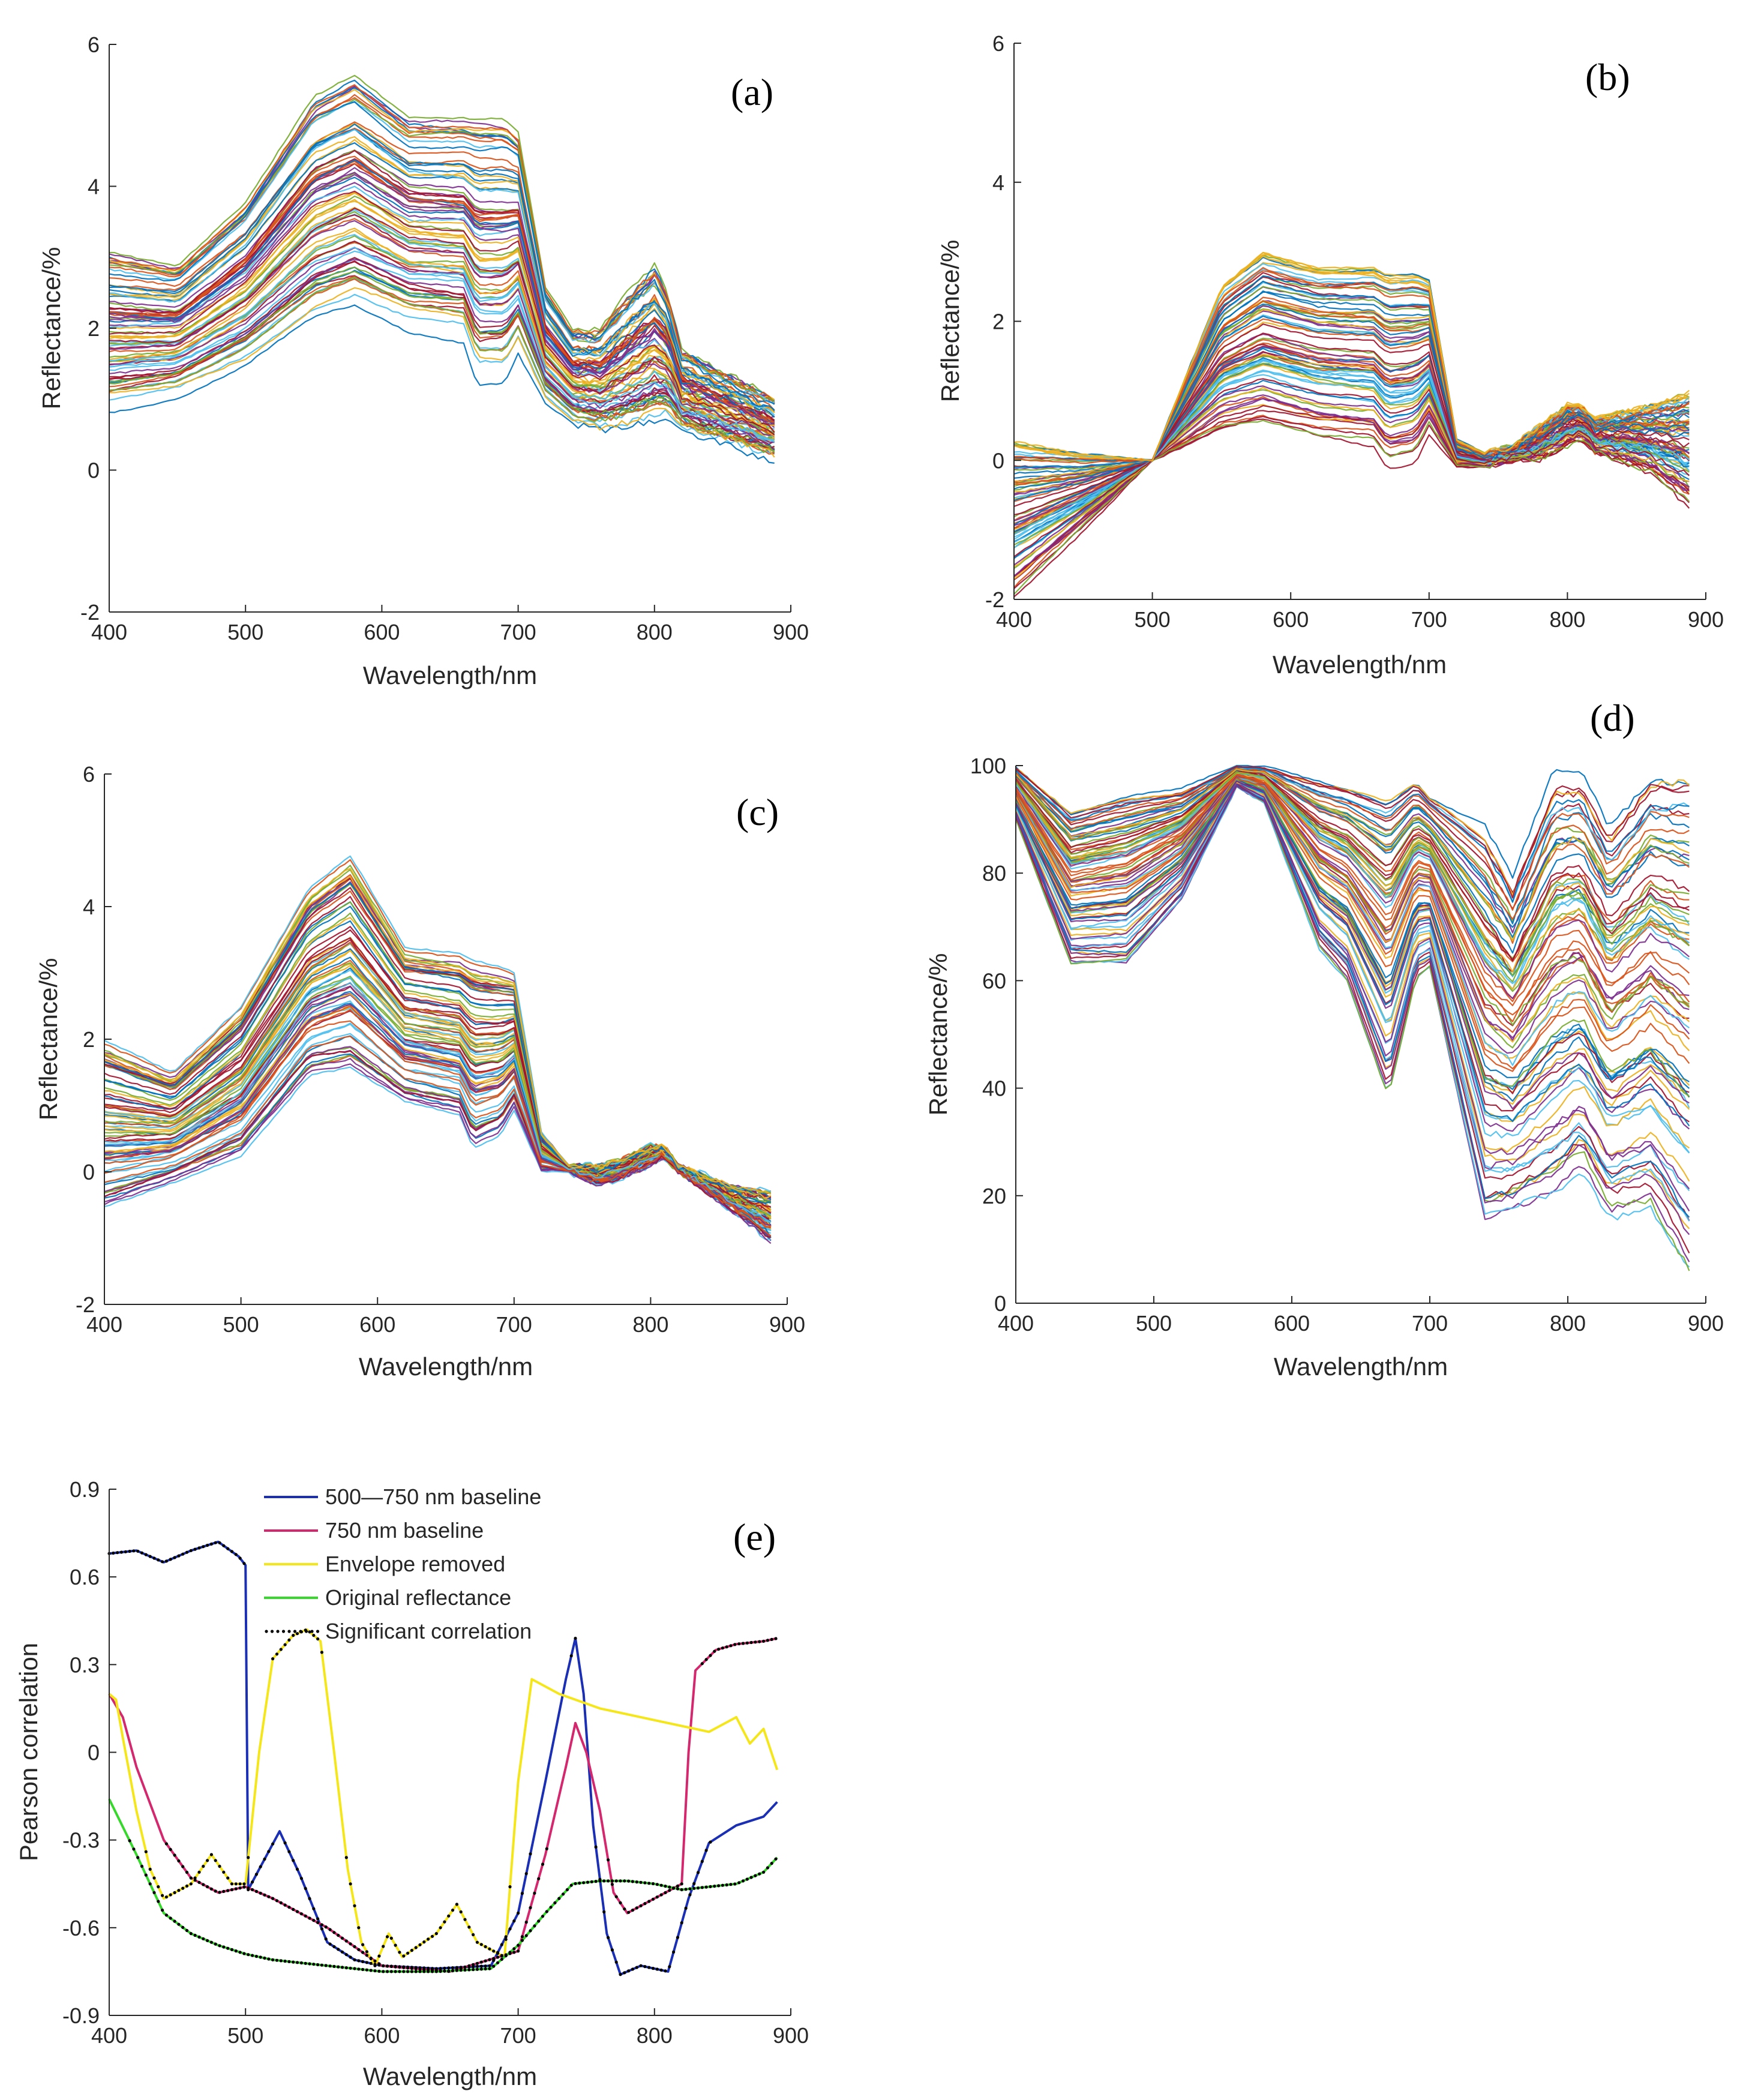  Describe the element at coordinates (433, 1497) in the screenshot. I see `legend-label-500-750: 500—750 nm baseline` at that location.